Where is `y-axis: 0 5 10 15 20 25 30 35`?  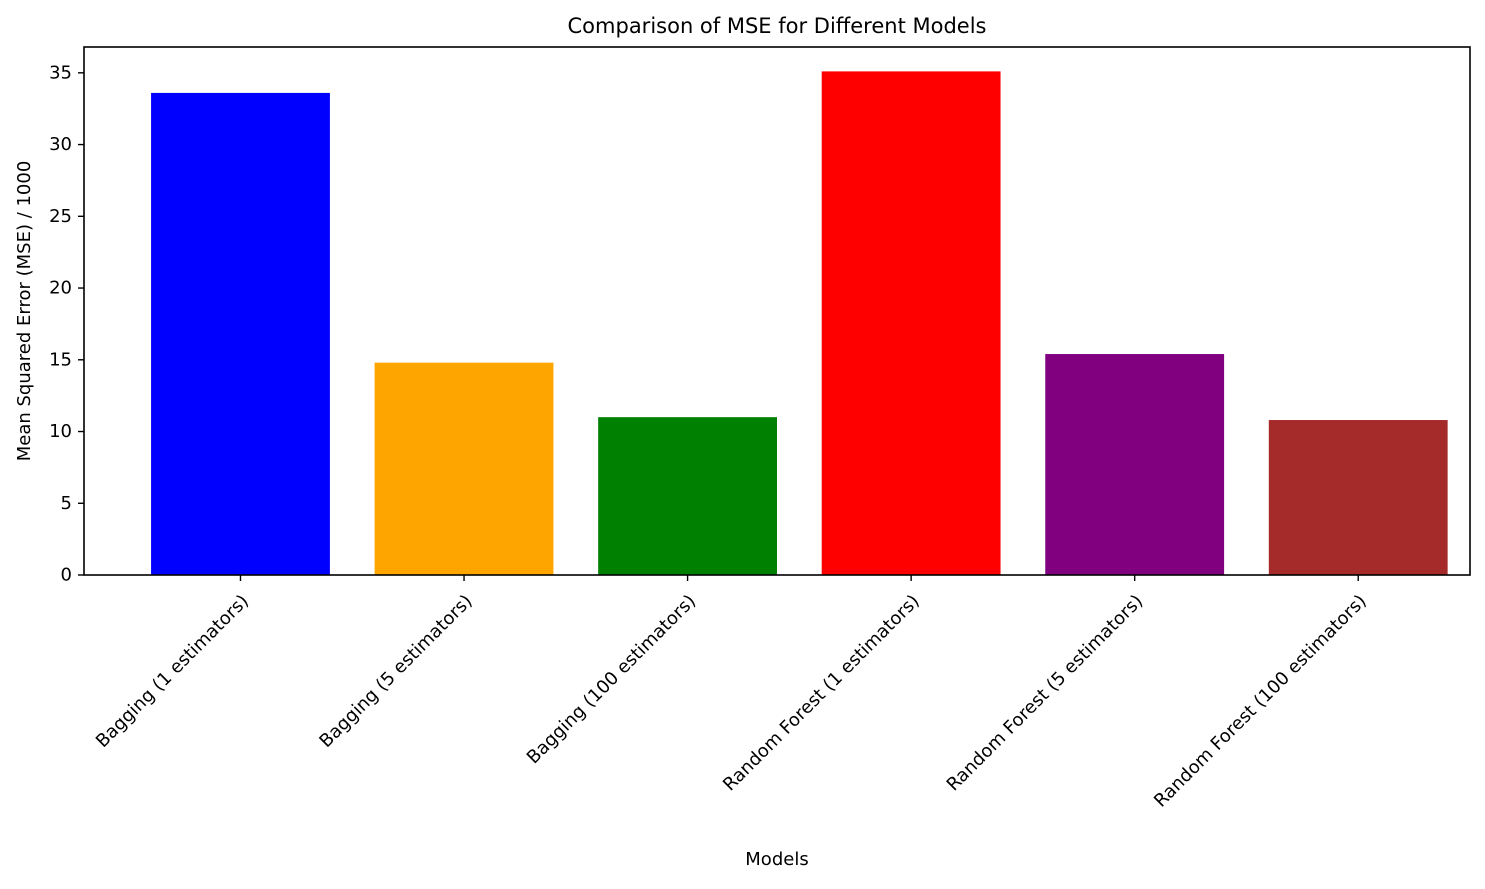
y-axis: 0 5 10 15 20 25 30 35 is located at coordinates (66, 324).